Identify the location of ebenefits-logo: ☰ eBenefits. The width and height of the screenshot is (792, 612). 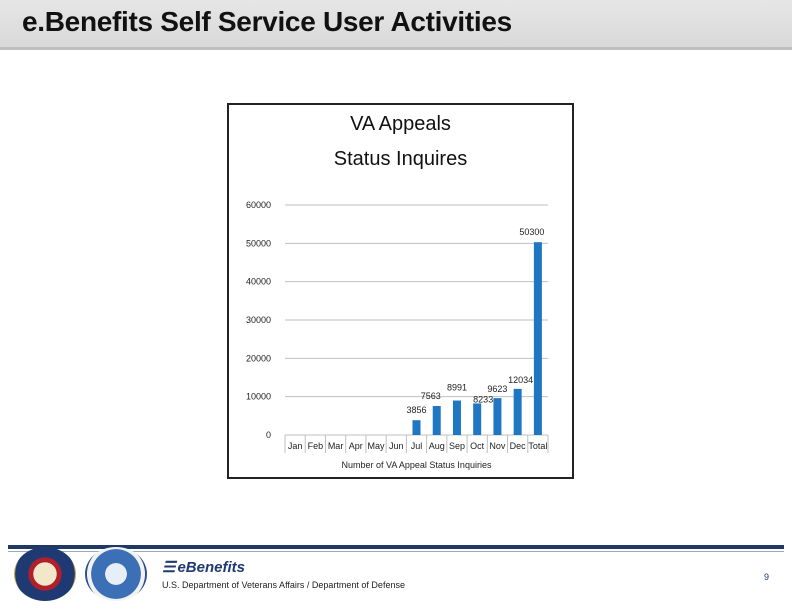
(203, 567).